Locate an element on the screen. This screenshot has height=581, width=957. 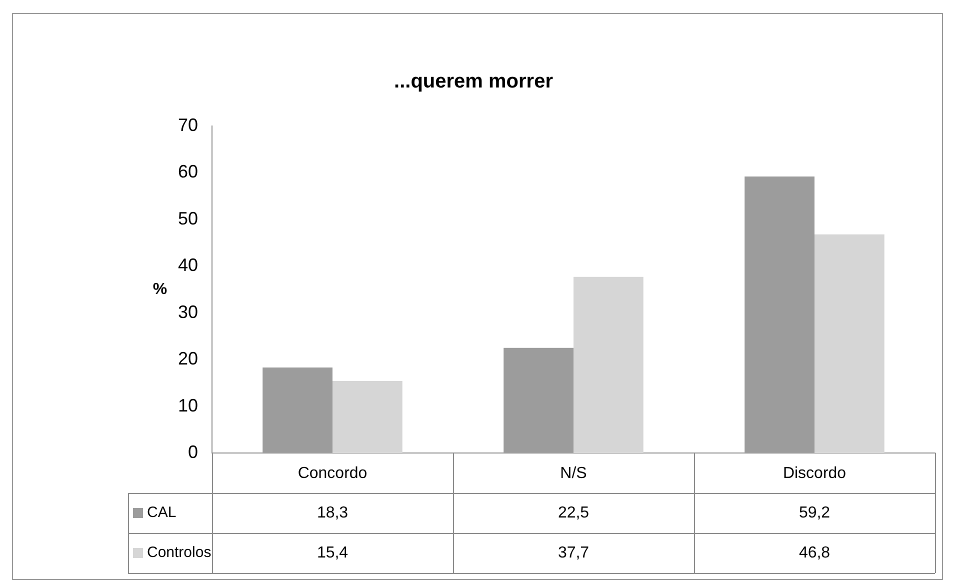
data-label: 46,8 is located at coordinates (814, 553).